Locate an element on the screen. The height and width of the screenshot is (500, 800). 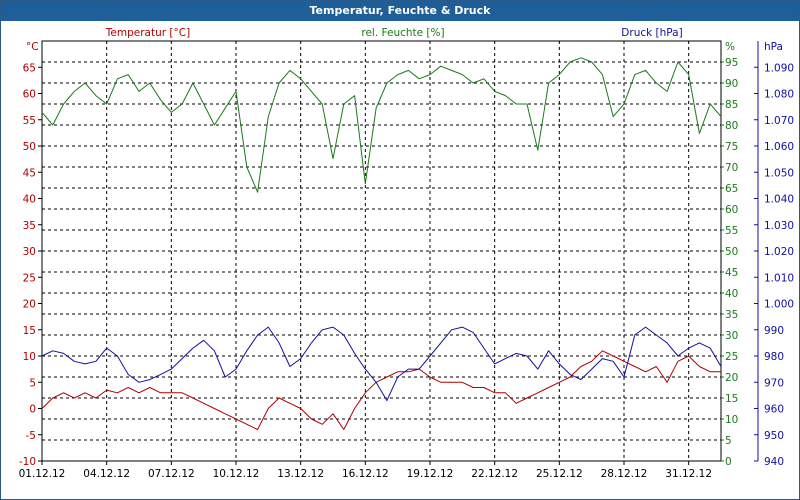
pressure-tick-label: 1.020 is located at coordinates (779, 252).